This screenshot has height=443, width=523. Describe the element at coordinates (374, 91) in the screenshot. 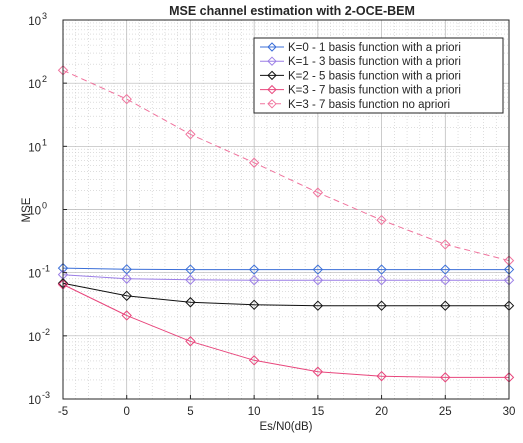

I see `legend-label: K=3 - 7 basis function with a priori` at that location.